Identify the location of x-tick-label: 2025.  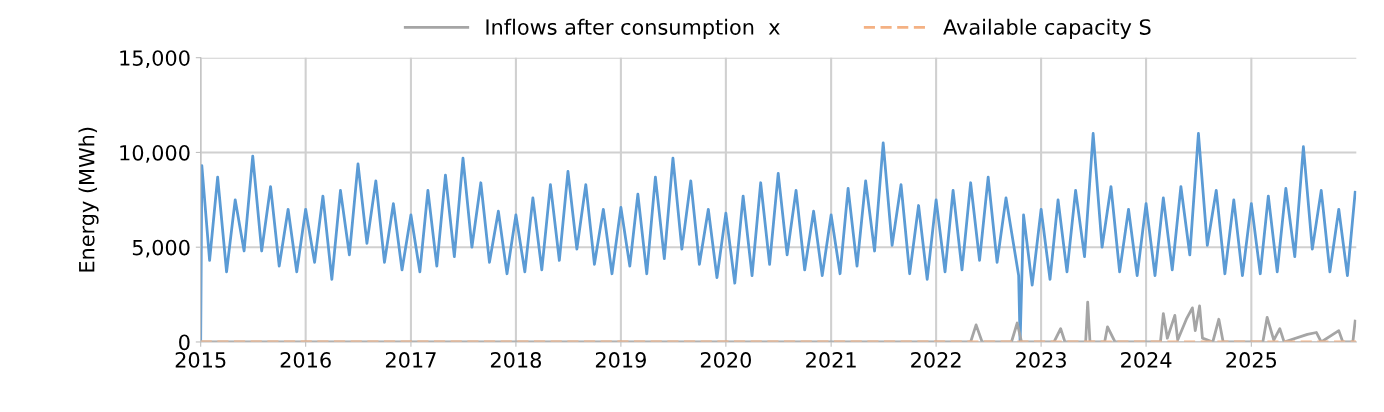
(1251, 360).